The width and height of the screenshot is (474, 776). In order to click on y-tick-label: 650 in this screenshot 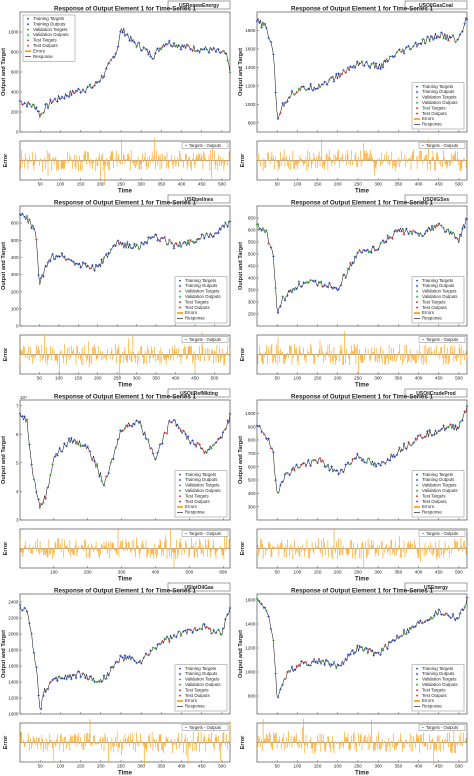, I will do `click(252, 218)`.